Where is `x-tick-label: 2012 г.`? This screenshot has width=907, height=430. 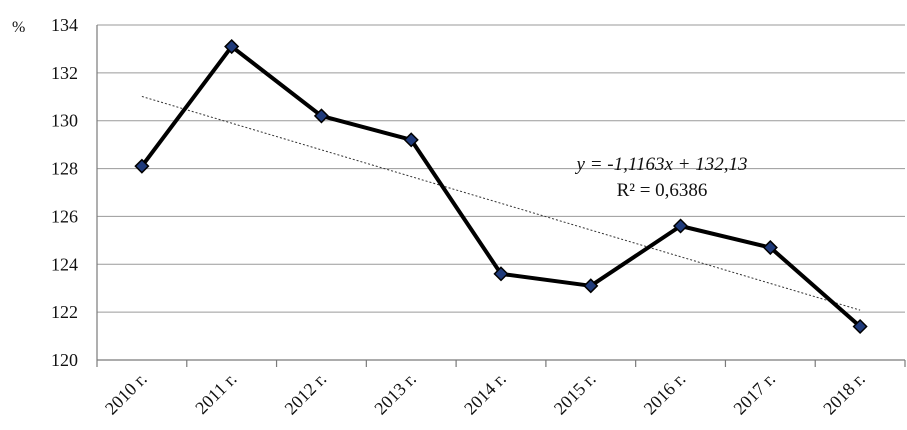 x-tick-label: 2012 г. is located at coordinates (306, 394).